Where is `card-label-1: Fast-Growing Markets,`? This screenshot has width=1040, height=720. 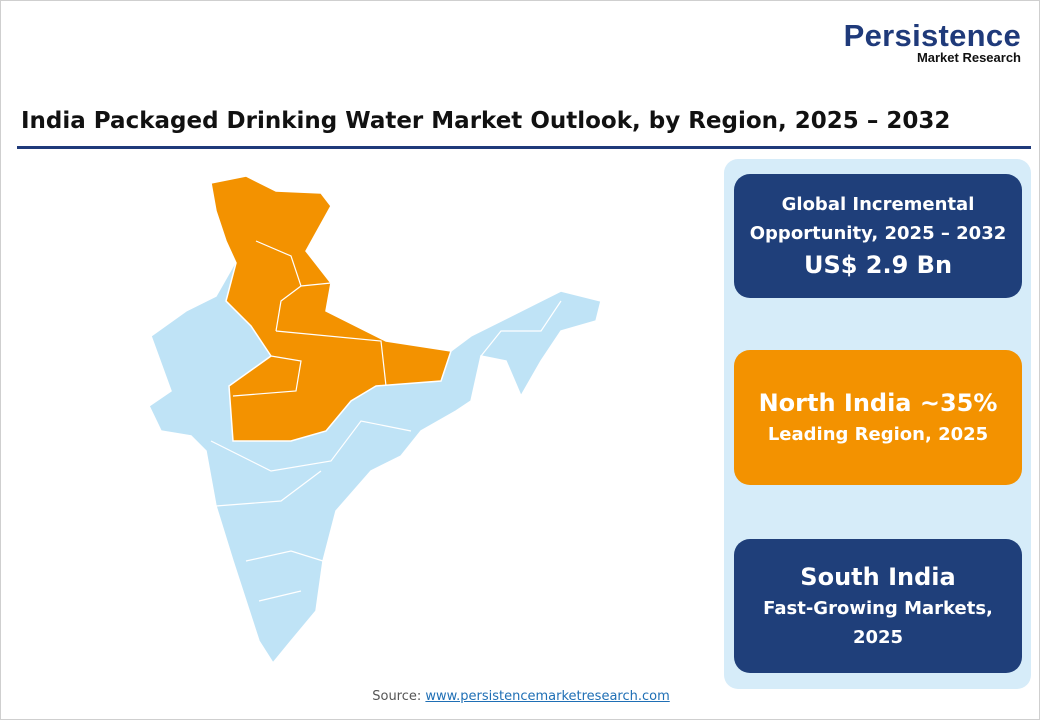
card-label-1: Fast-Growing Markets, is located at coordinates (878, 608).